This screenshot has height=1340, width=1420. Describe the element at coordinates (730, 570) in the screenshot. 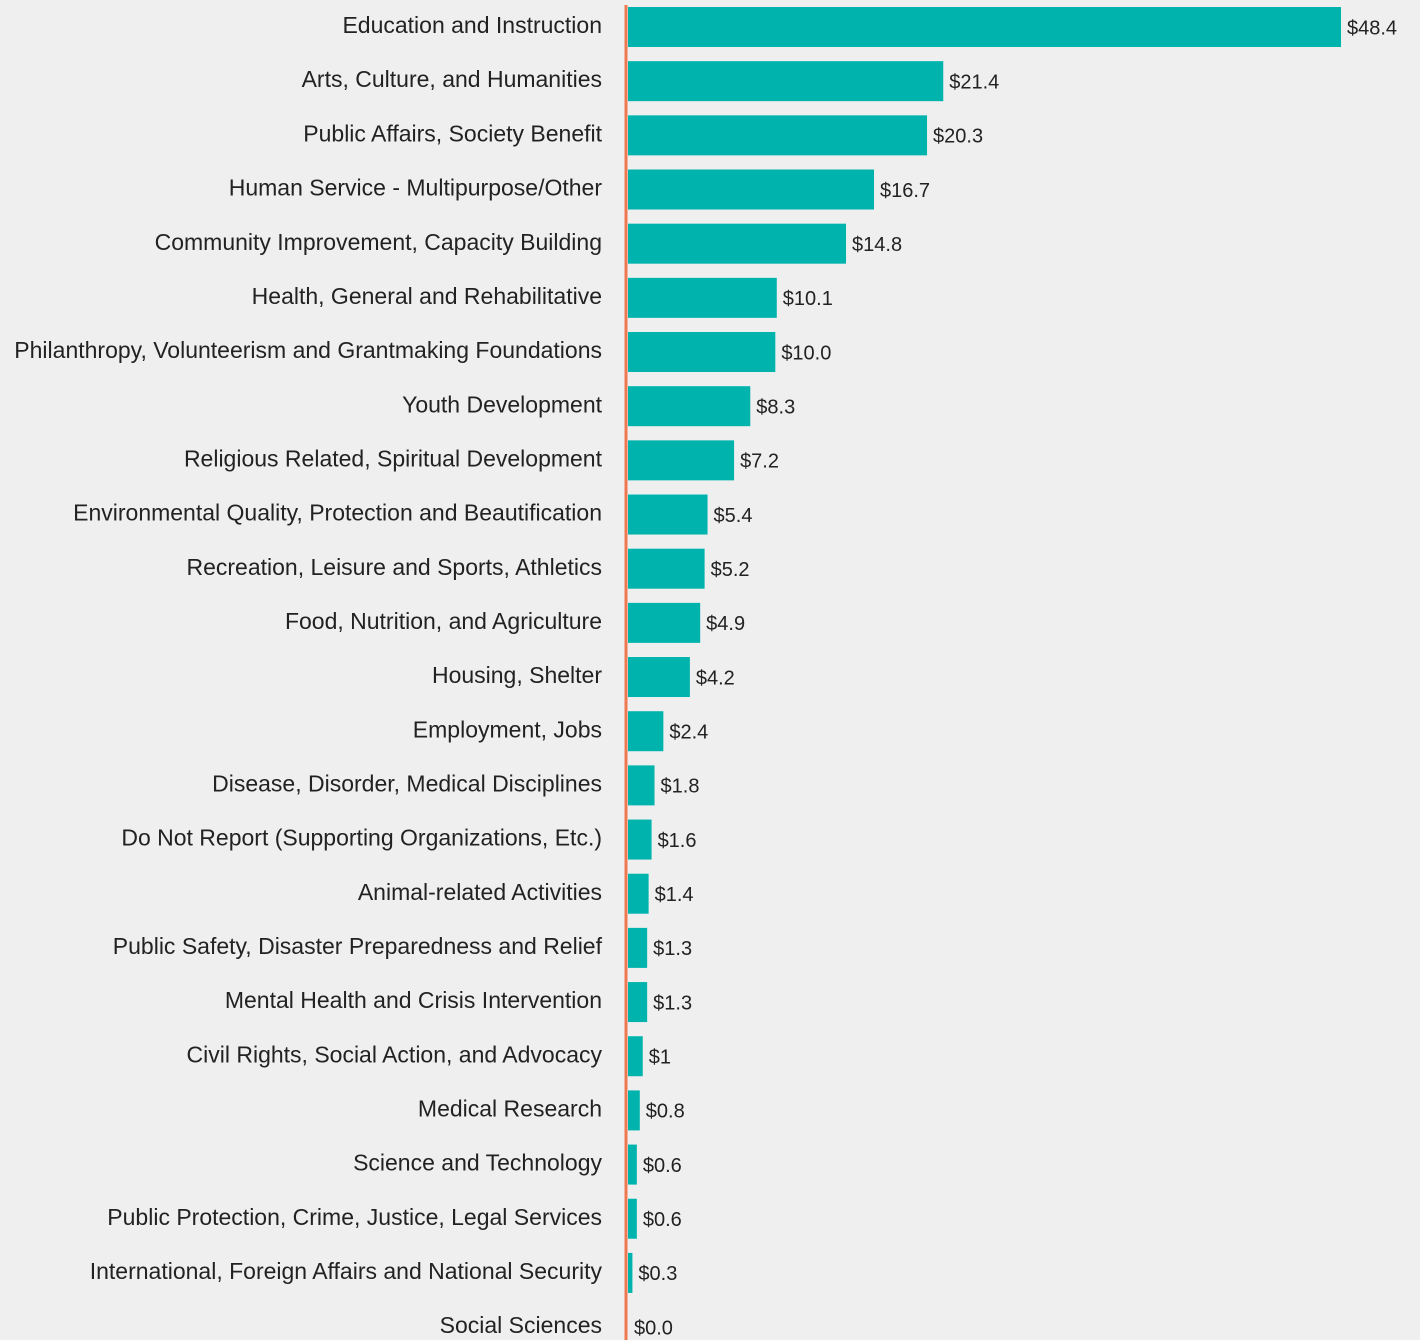

I see `value-label: $5.2` at that location.